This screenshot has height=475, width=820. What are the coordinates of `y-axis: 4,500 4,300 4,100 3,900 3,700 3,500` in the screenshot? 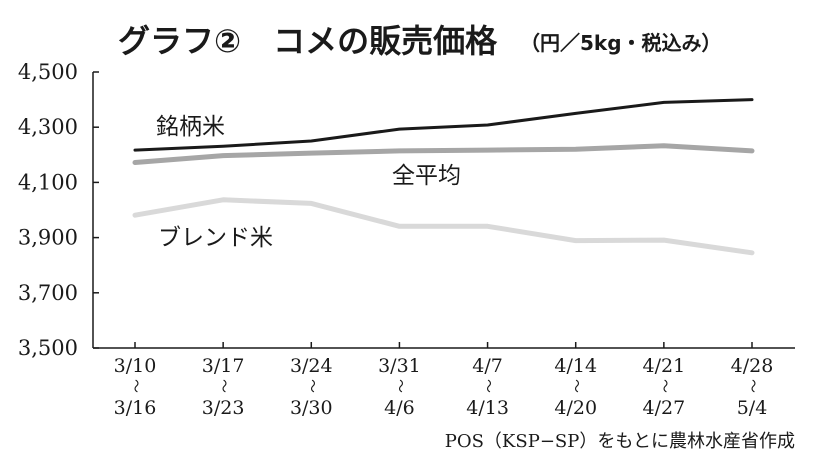 It's located at (58, 210).